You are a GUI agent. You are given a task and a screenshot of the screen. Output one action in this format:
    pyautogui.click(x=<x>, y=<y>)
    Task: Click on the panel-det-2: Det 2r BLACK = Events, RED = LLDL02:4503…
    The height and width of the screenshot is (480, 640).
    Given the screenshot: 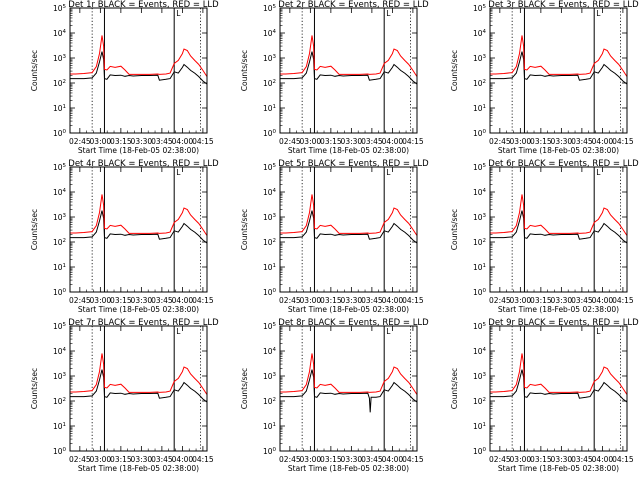 What is the action you would take?
    pyautogui.click(x=334, y=77)
    